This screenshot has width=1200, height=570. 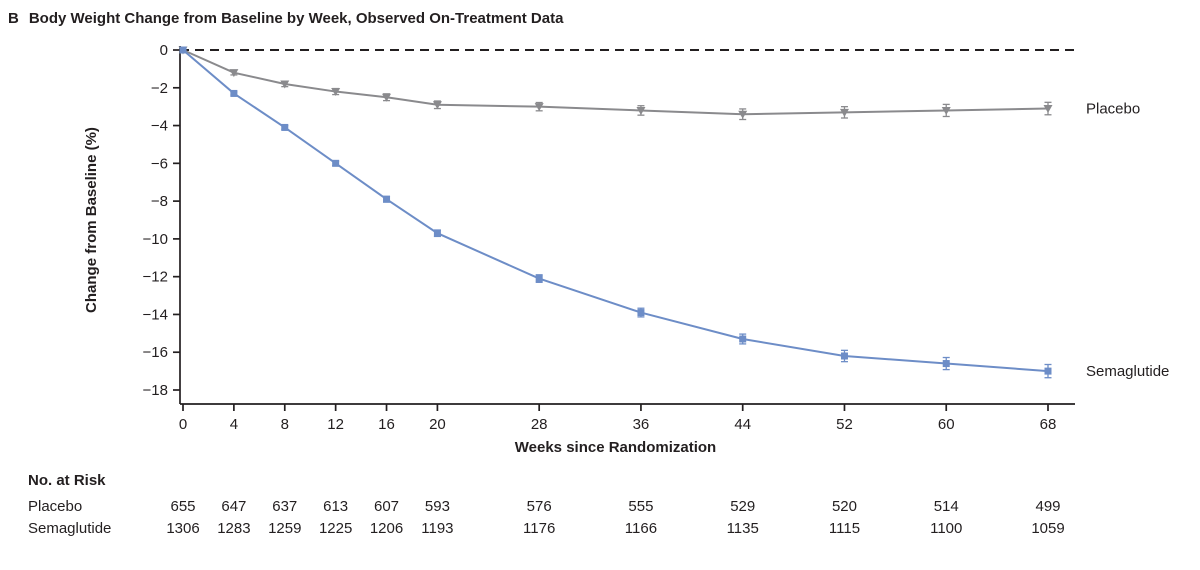 What do you see at coordinates (55, 506) in the screenshot?
I see `risk-row-label-placebo: Placebo` at bounding box center [55, 506].